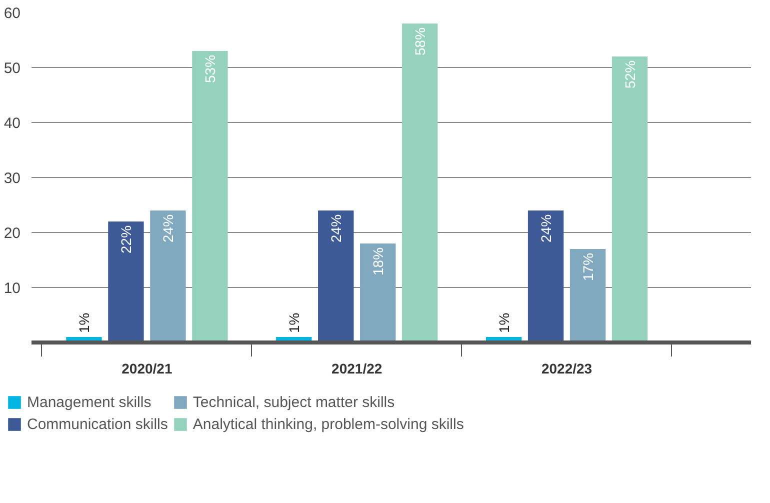 This screenshot has height=503, width=770. I want to click on y-tick-label: 30, so click(12, 178).